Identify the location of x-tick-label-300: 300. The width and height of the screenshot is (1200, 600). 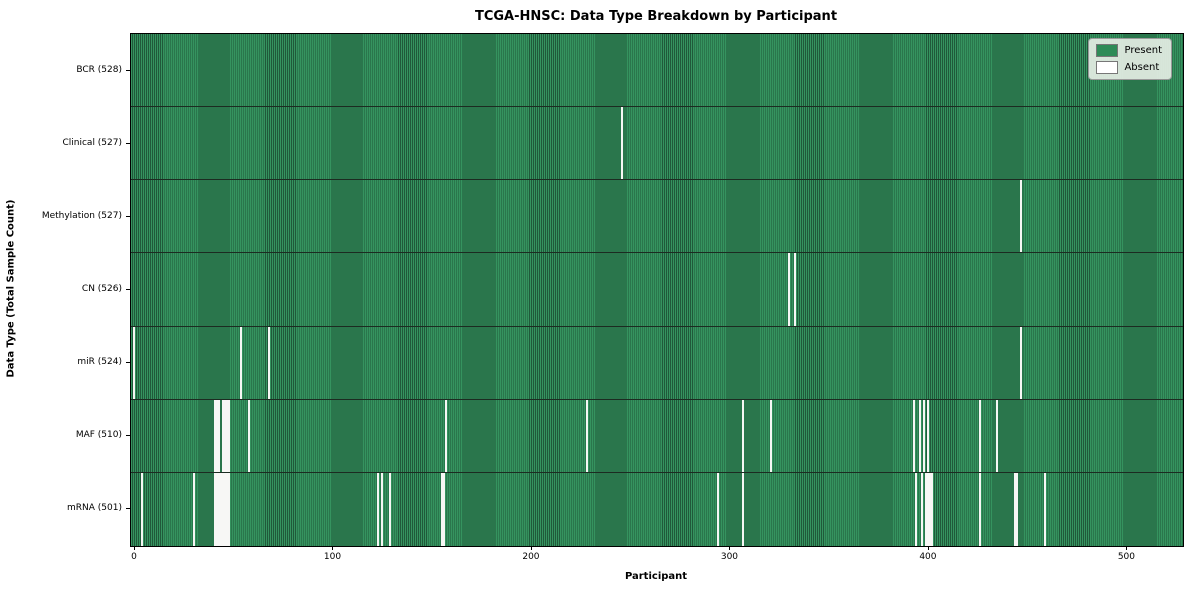
(729, 557).